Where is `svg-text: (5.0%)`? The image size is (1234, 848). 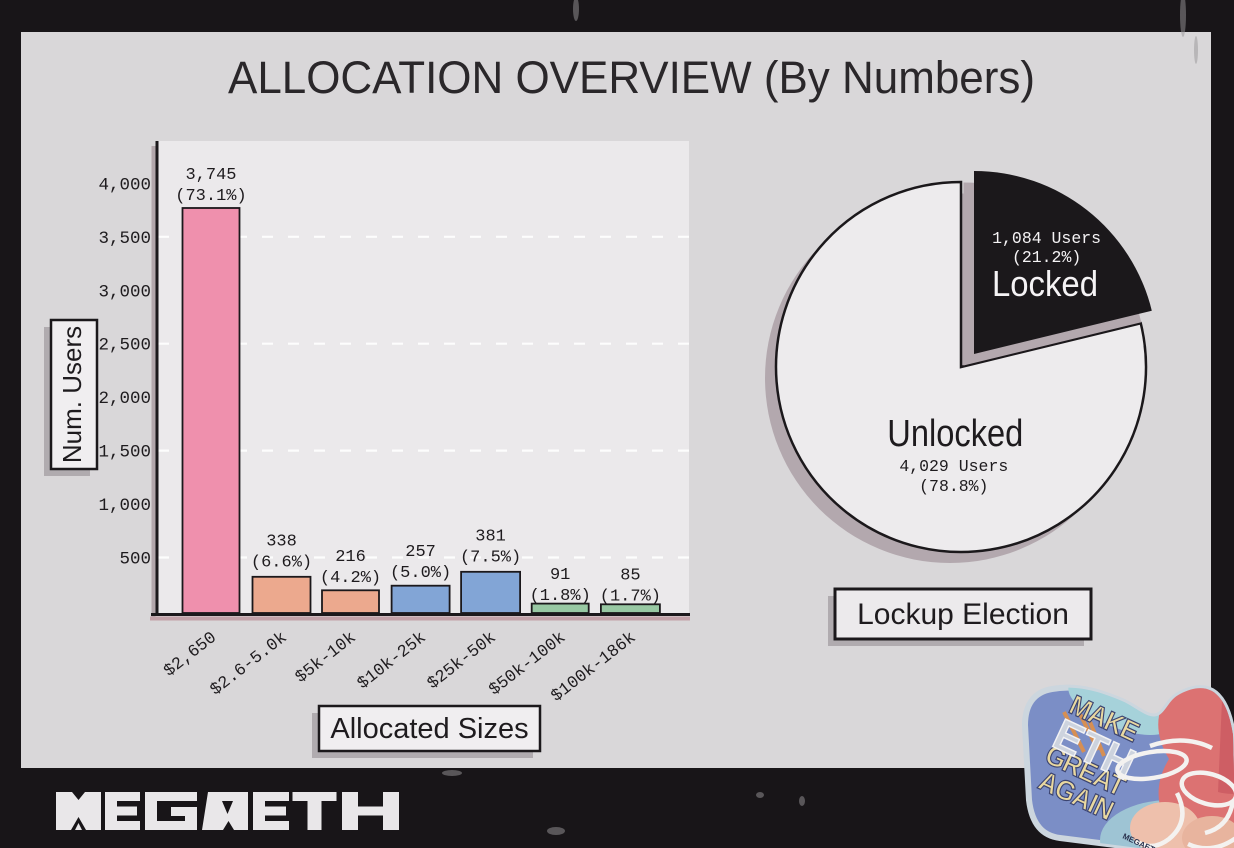
svg-text: (5.0%) is located at coordinates (420, 573).